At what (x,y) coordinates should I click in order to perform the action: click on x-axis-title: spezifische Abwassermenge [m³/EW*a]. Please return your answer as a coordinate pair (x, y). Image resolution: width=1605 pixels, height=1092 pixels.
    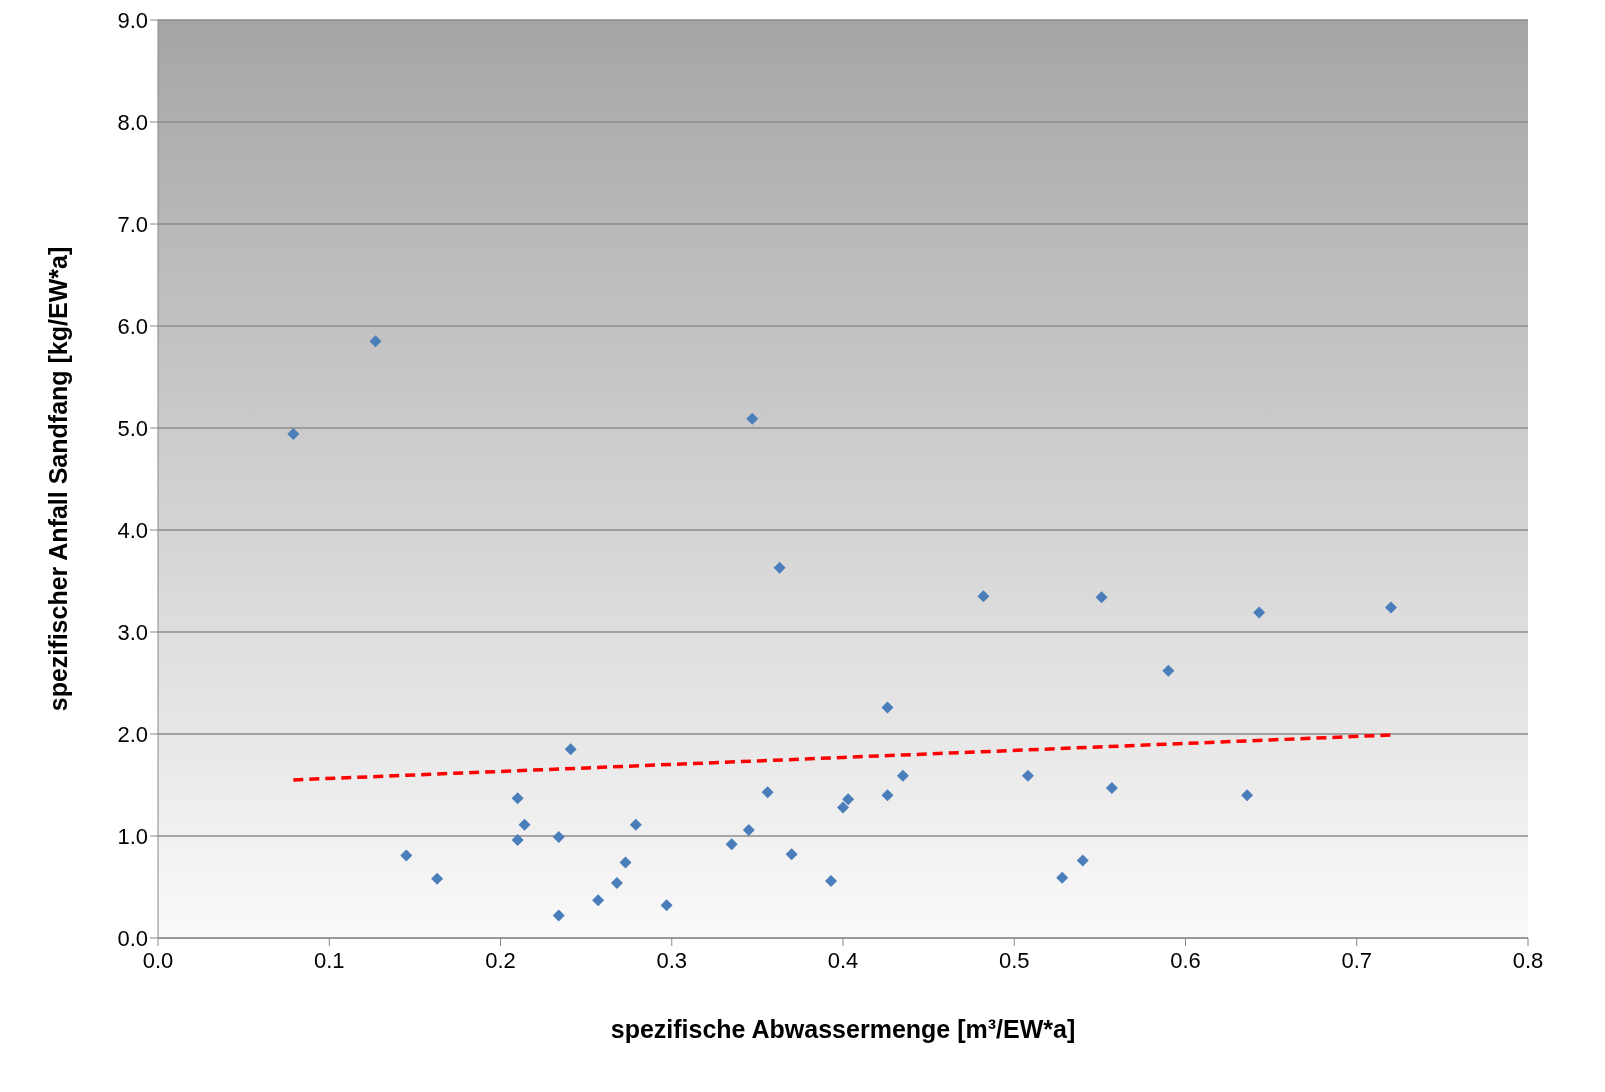
    Looking at the image, I should click on (843, 1029).